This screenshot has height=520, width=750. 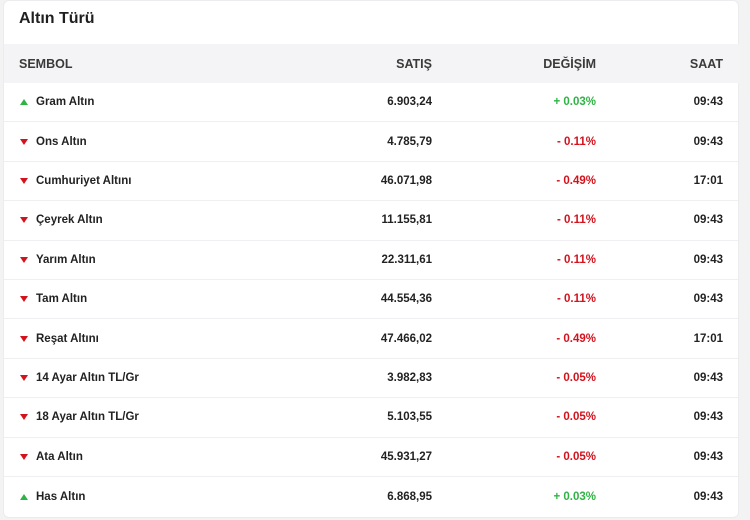 What do you see at coordinates (59, 456) in the screenshot?
I see `row-name: Ata Altın` at bounding box center [59, 456].